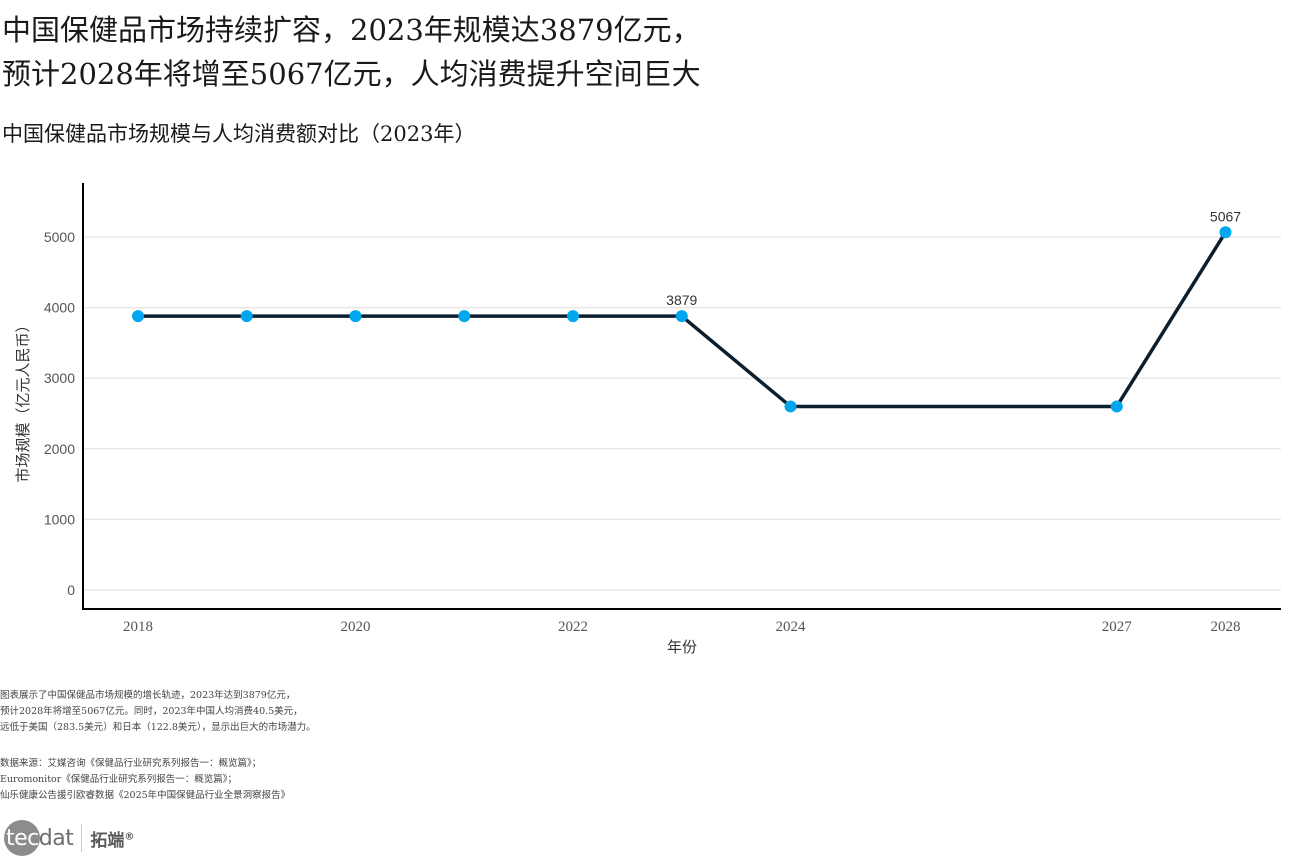  I want to click on y-tick-label: 0, so click(71, 590).